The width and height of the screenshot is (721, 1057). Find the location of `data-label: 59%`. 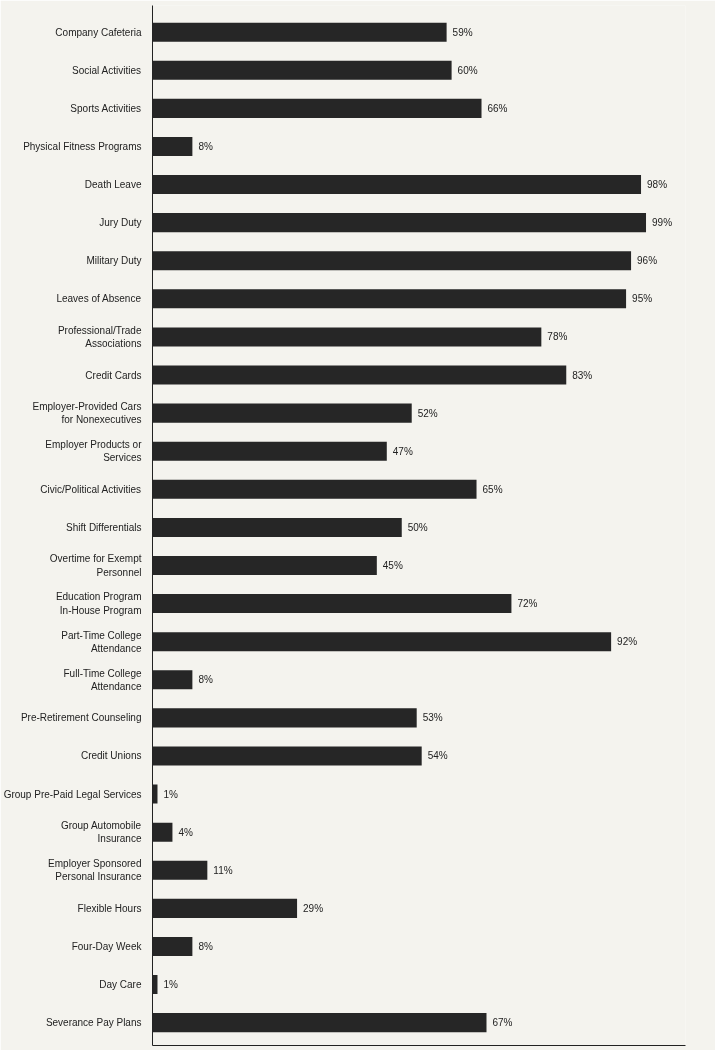

data-label: 59% is located at coordinates (462, 32).